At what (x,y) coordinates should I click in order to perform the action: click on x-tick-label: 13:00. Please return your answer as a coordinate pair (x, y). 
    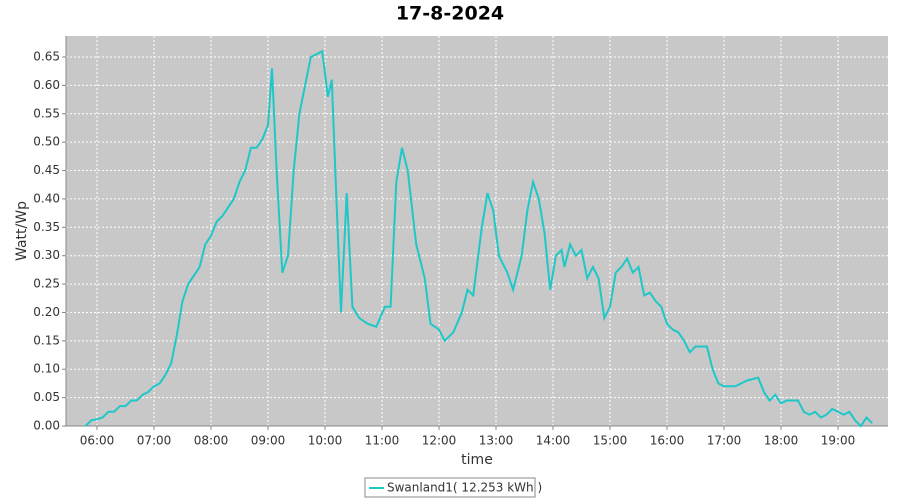
    Looking at the image, I should click on (496, 441).